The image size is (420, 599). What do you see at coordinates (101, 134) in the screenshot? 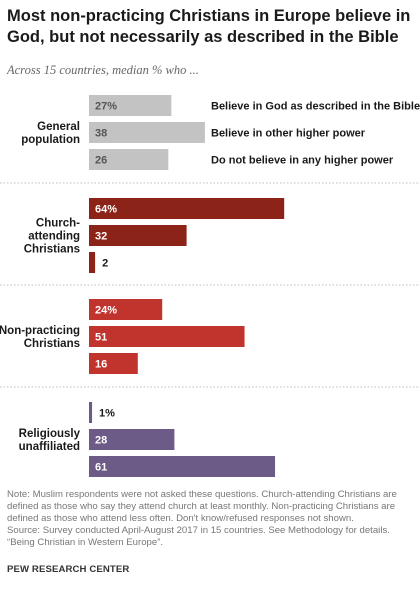
I see `bar-value-label: 38` at bounding box center [101, 134].